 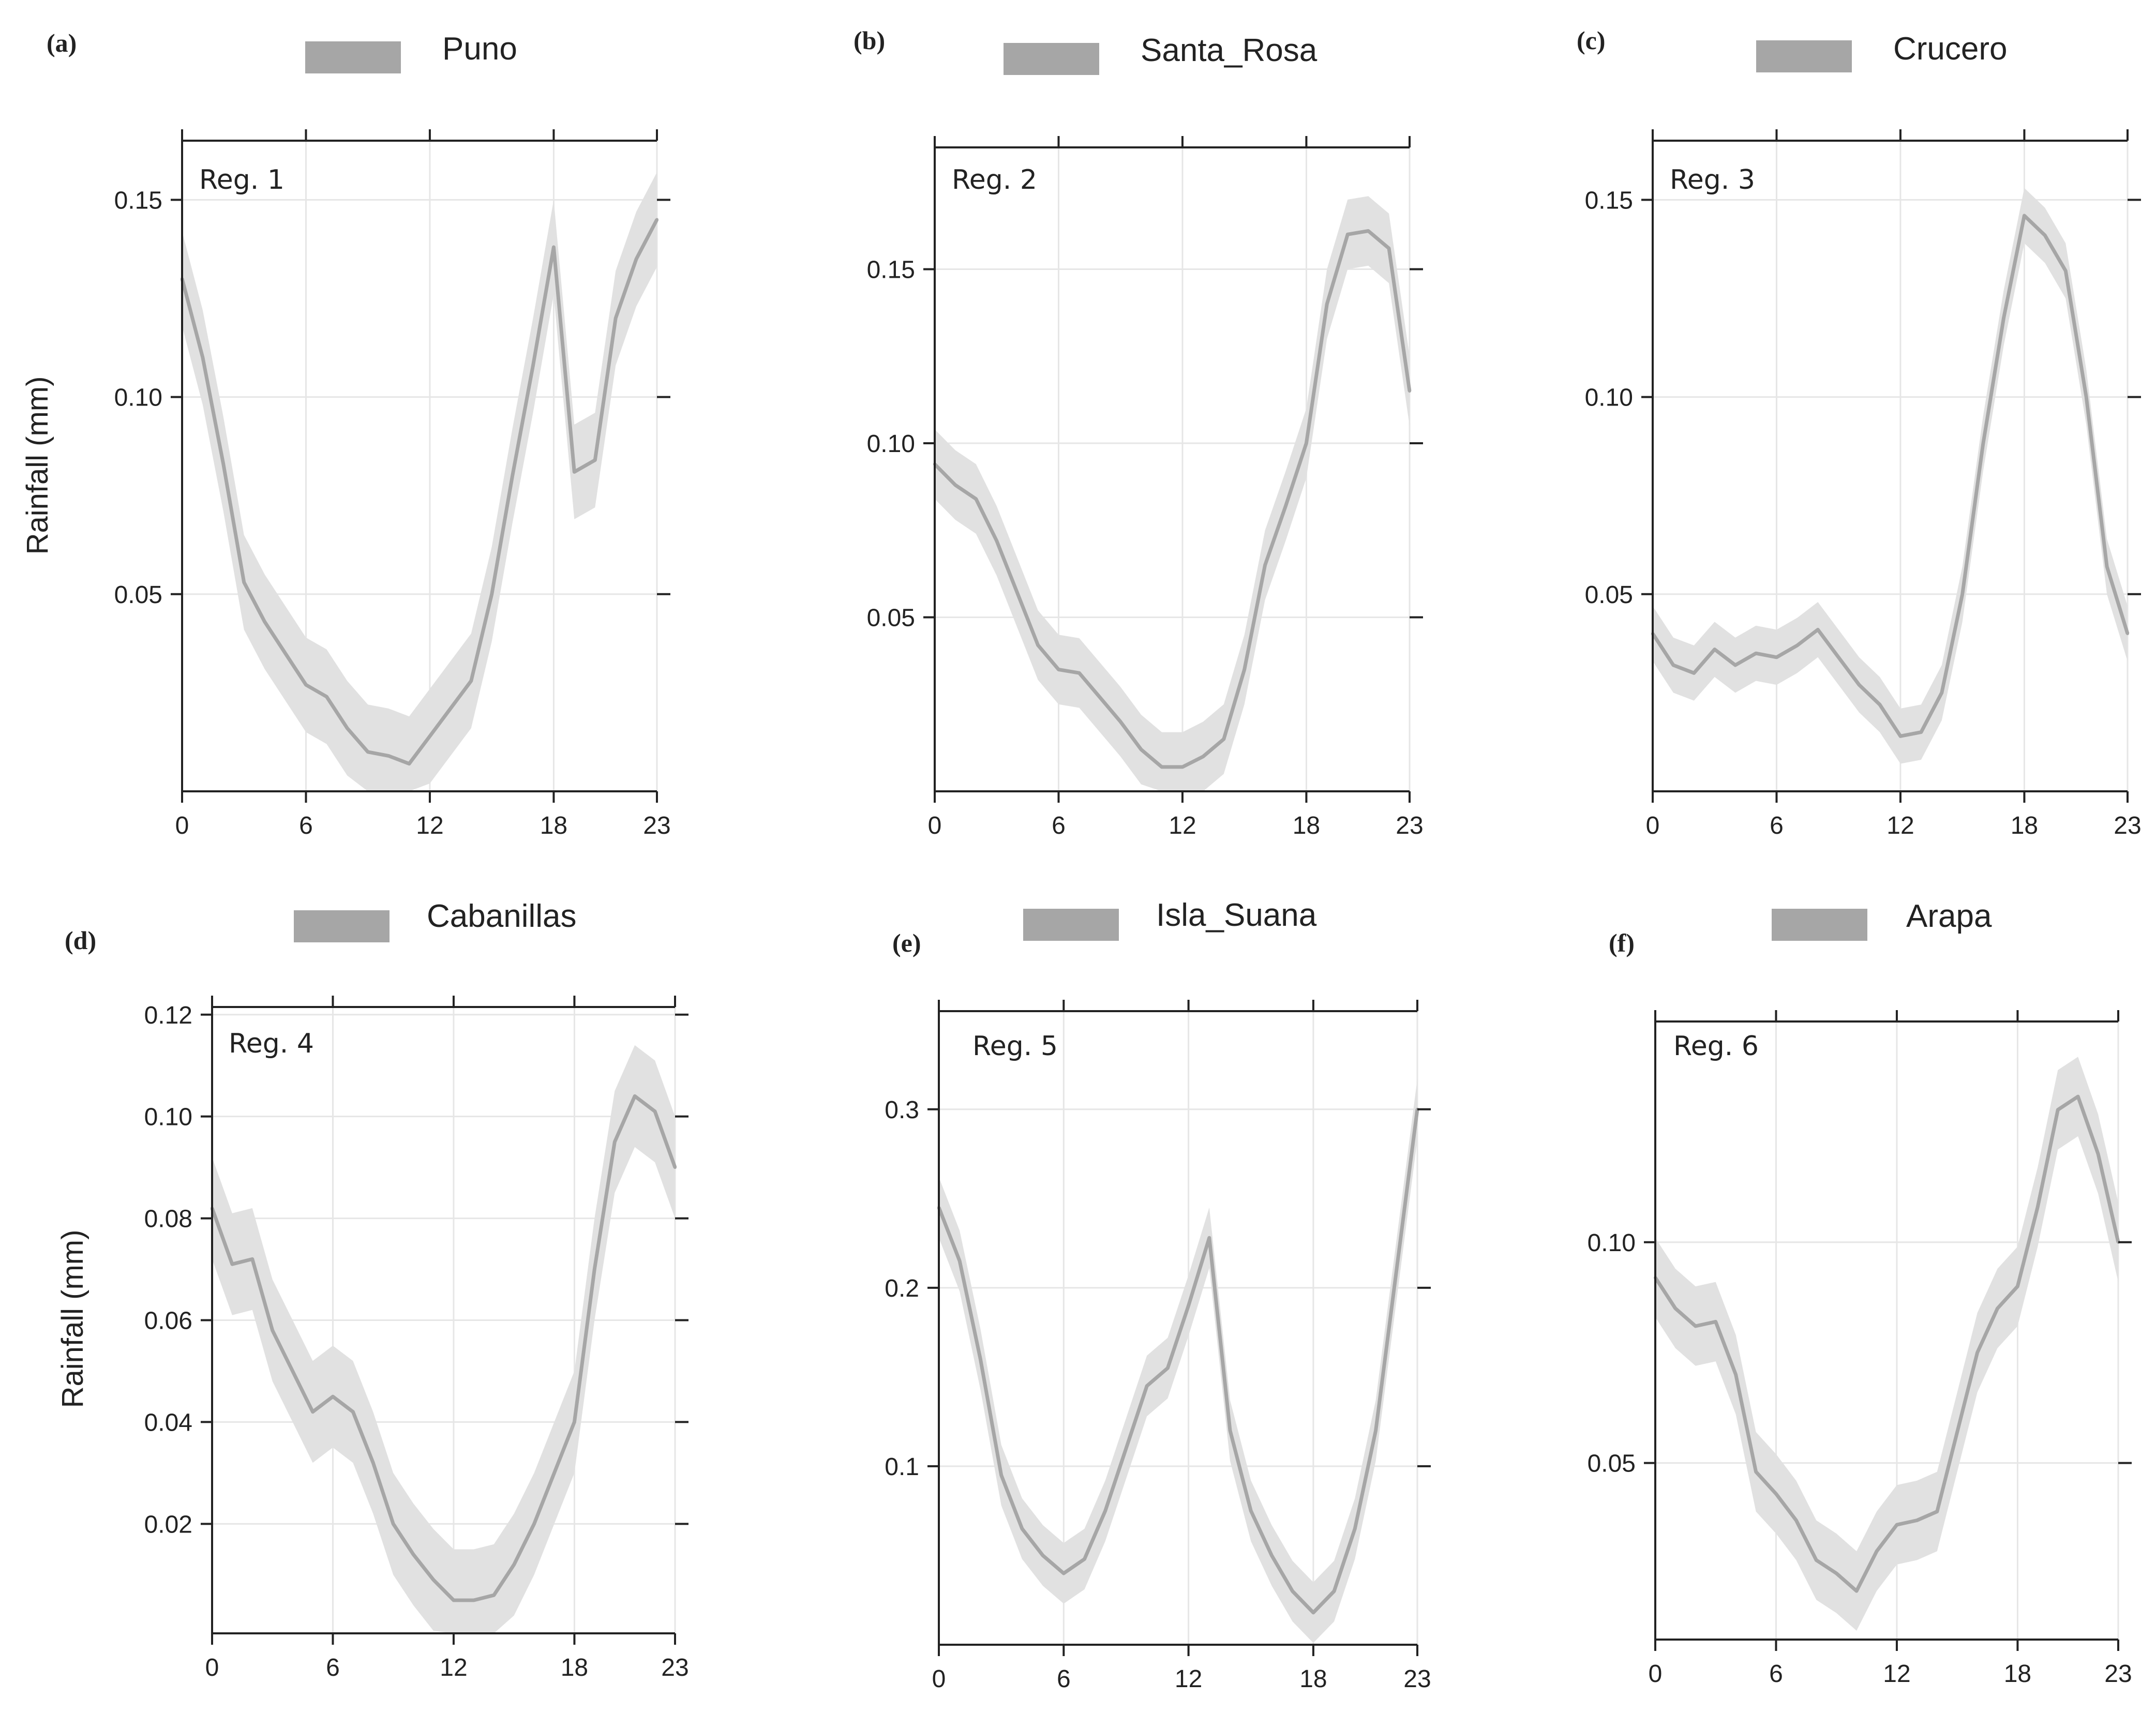 I want to click on panel-letter: (b), so click(x=870, y=40).